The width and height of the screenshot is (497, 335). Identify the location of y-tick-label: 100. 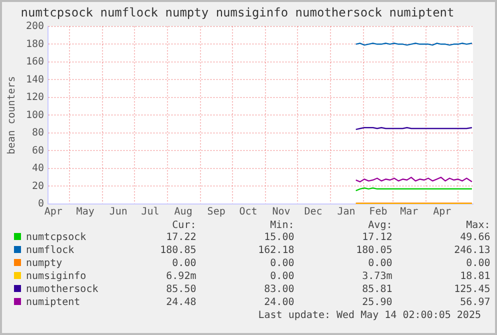
(35, 115).